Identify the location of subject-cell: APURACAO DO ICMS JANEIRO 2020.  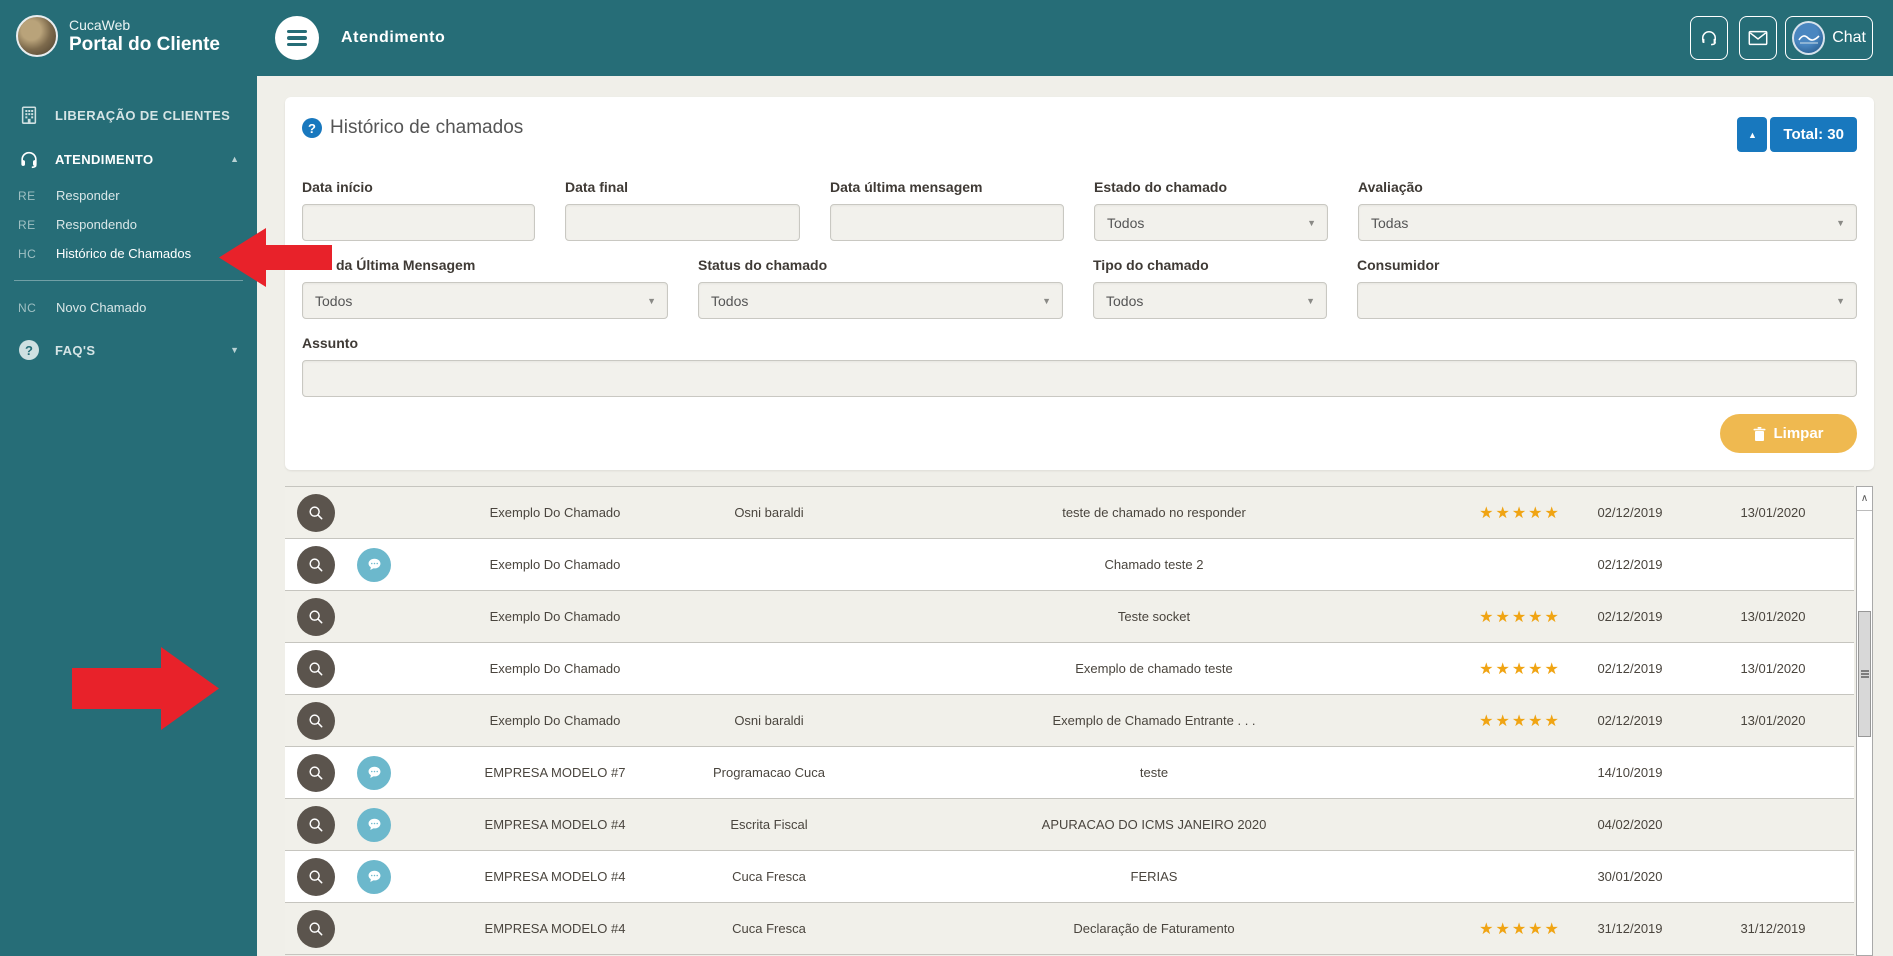
(1154, 824).